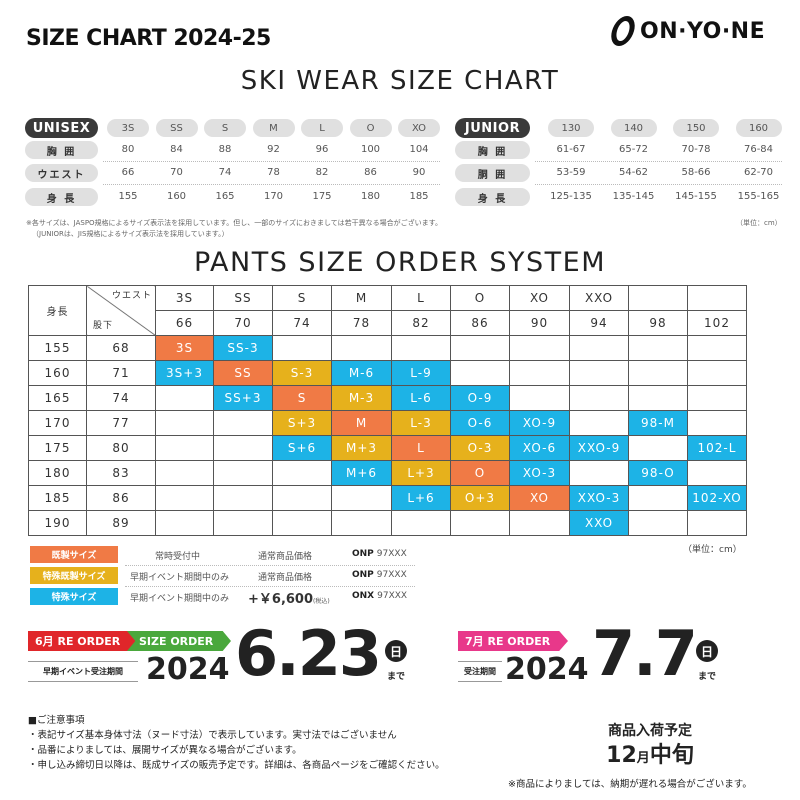  What do you see at coordinates (243, 323) in the screenshot?
I see `waist-header: 70` at bounding box center [243, 323].